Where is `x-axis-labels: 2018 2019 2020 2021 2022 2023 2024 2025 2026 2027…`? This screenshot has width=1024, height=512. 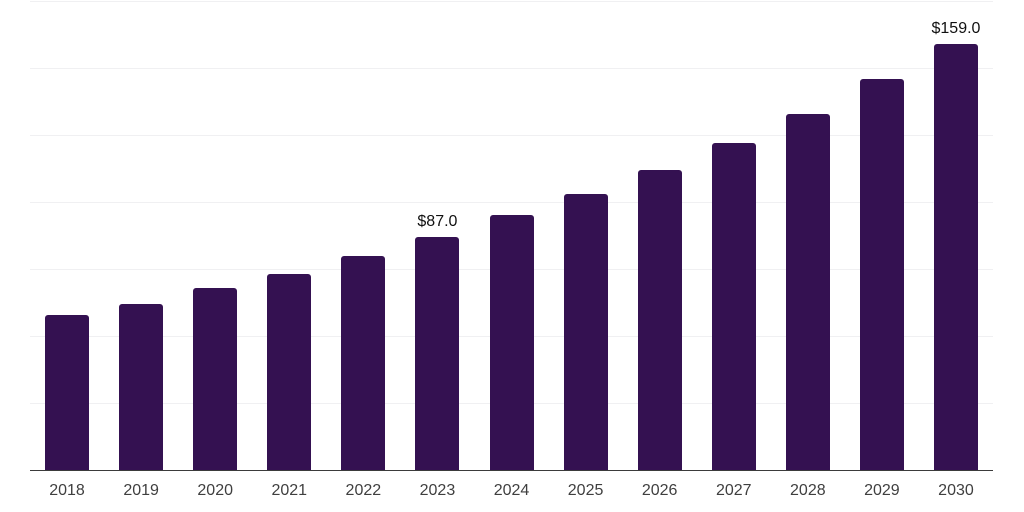 x-axis-labels: 2018 2019 2020 2021 2022 2023 2024 2025 2026 2027… is located at coordinates (511, 491).